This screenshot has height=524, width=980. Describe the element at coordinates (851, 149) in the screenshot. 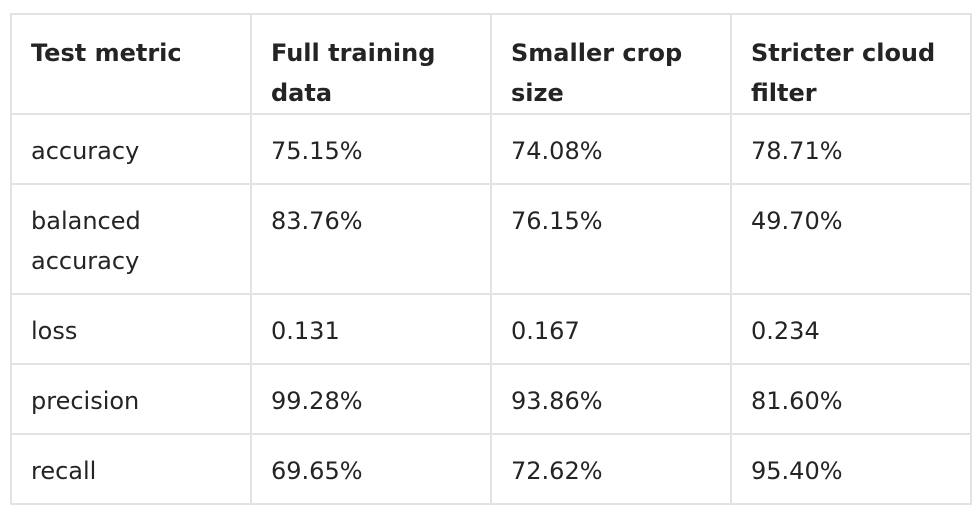

I see `value-cell: 78.71%` at that location.